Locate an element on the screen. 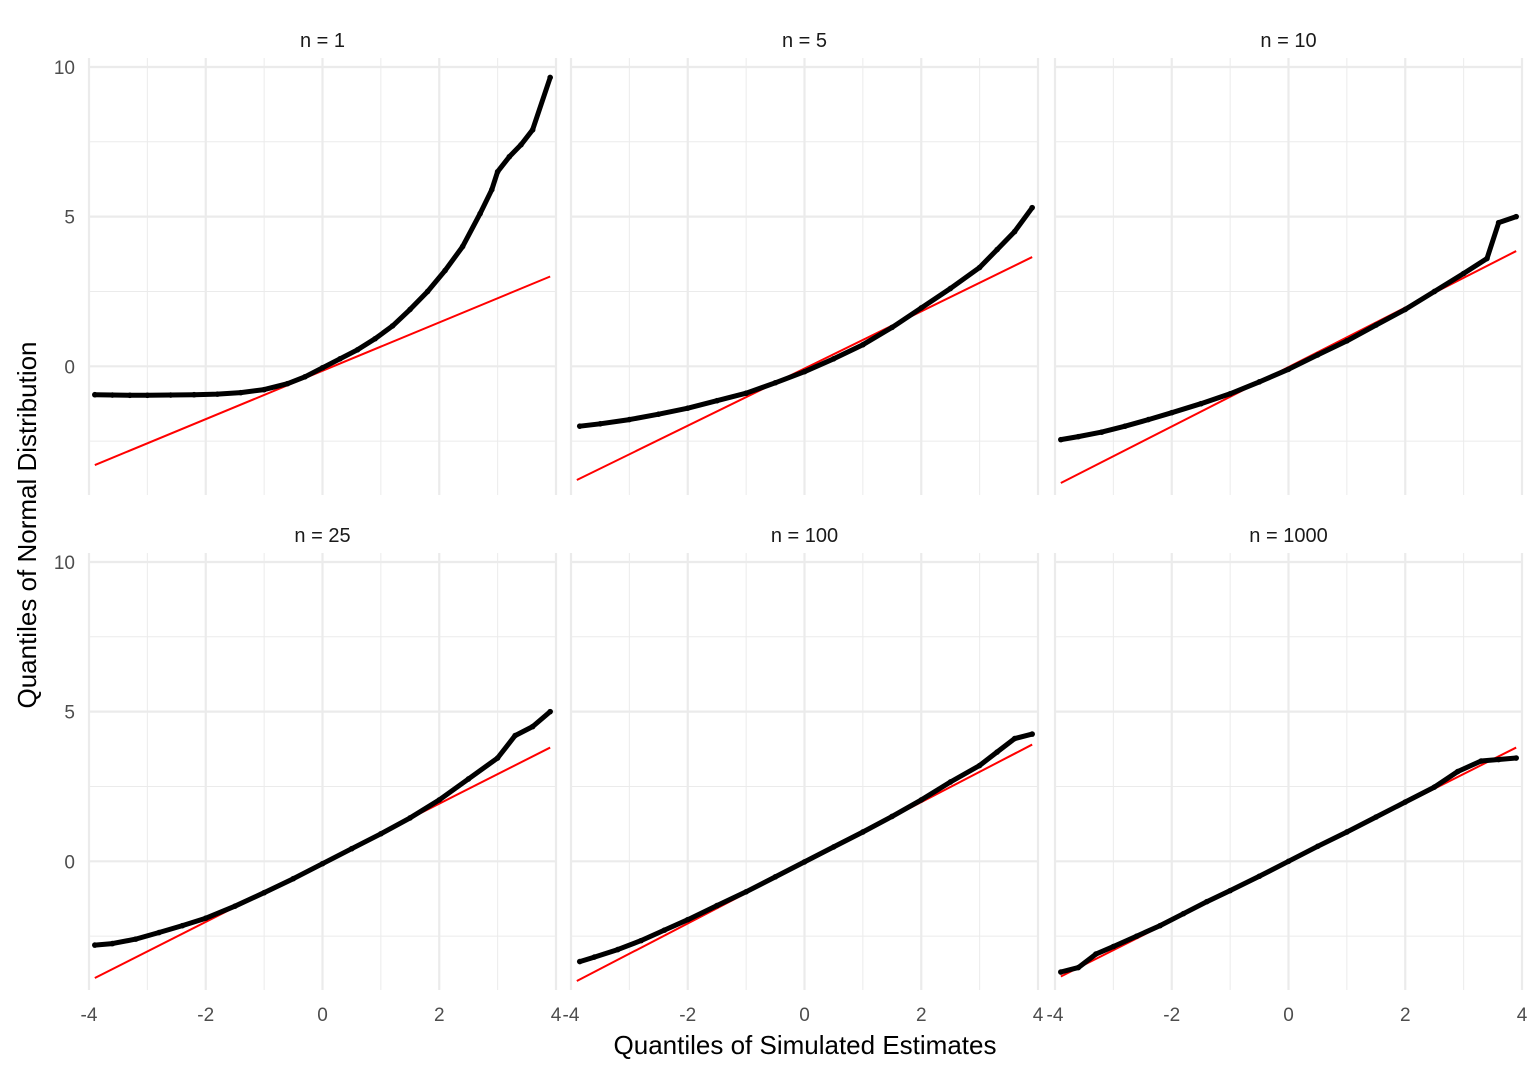 This screenshot has height=1075, width=1536. facet-strip-label: n = 25 is located at coordinates (322, 536).